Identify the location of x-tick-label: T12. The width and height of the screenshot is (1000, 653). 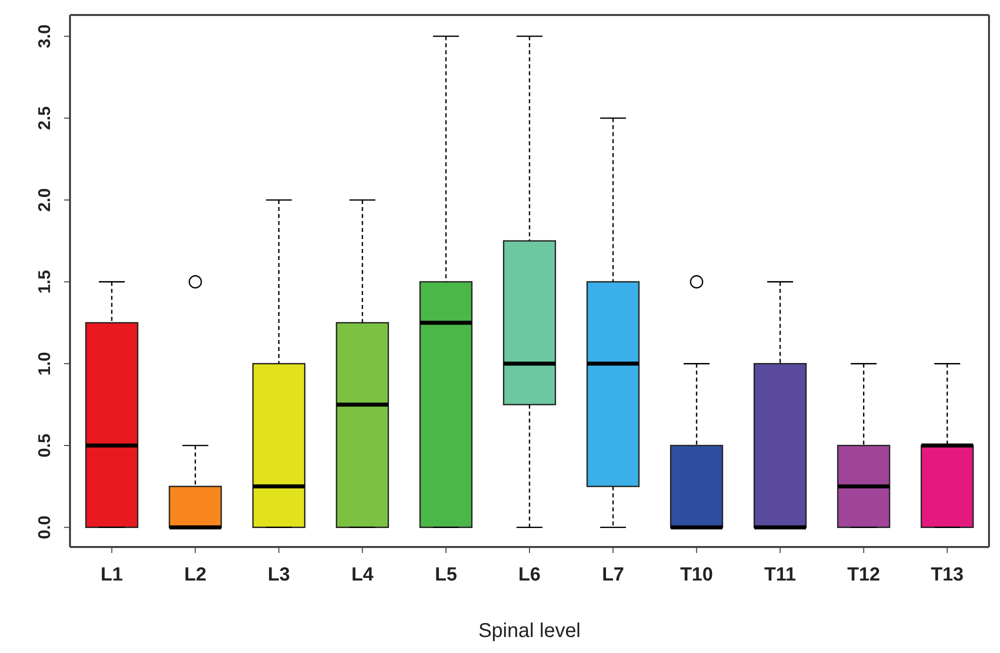
(863, 575).